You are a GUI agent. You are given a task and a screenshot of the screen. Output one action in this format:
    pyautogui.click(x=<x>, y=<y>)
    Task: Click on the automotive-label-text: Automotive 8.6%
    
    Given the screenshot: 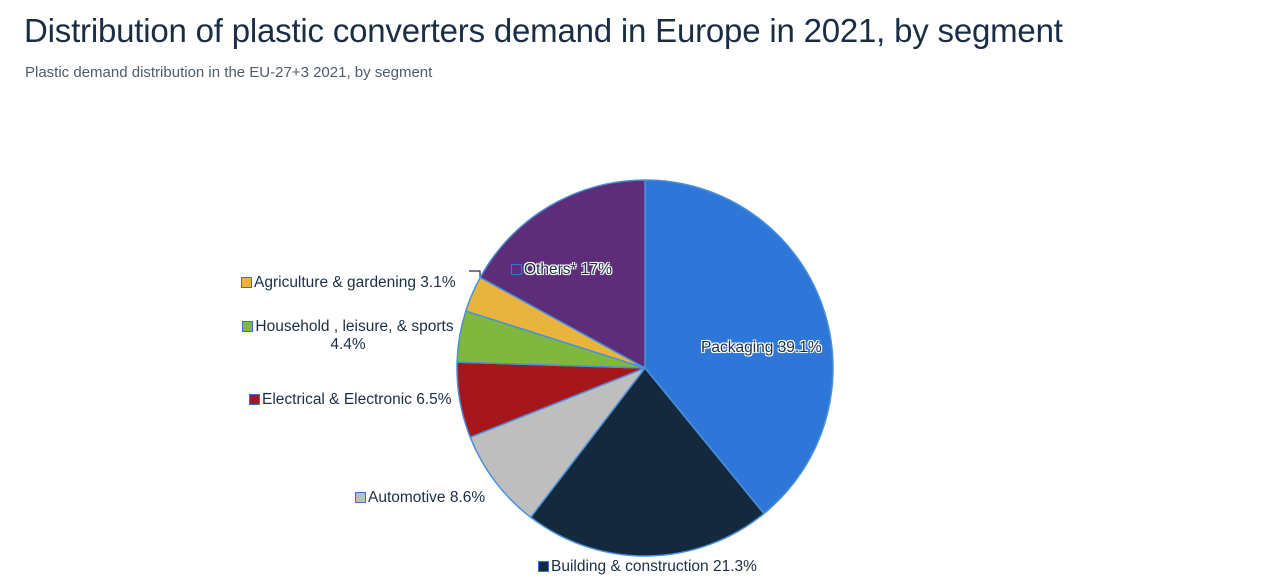 What is the action you would take?
    pyautogui.click(x=427, y=497)
    